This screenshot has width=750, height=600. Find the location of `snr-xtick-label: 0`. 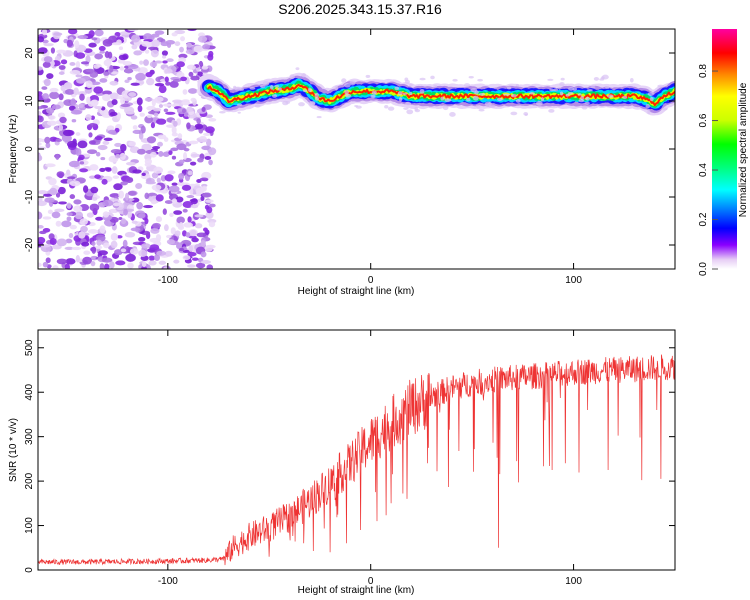

snr-xtick-label: 0 is located at coordinates (371, 581).